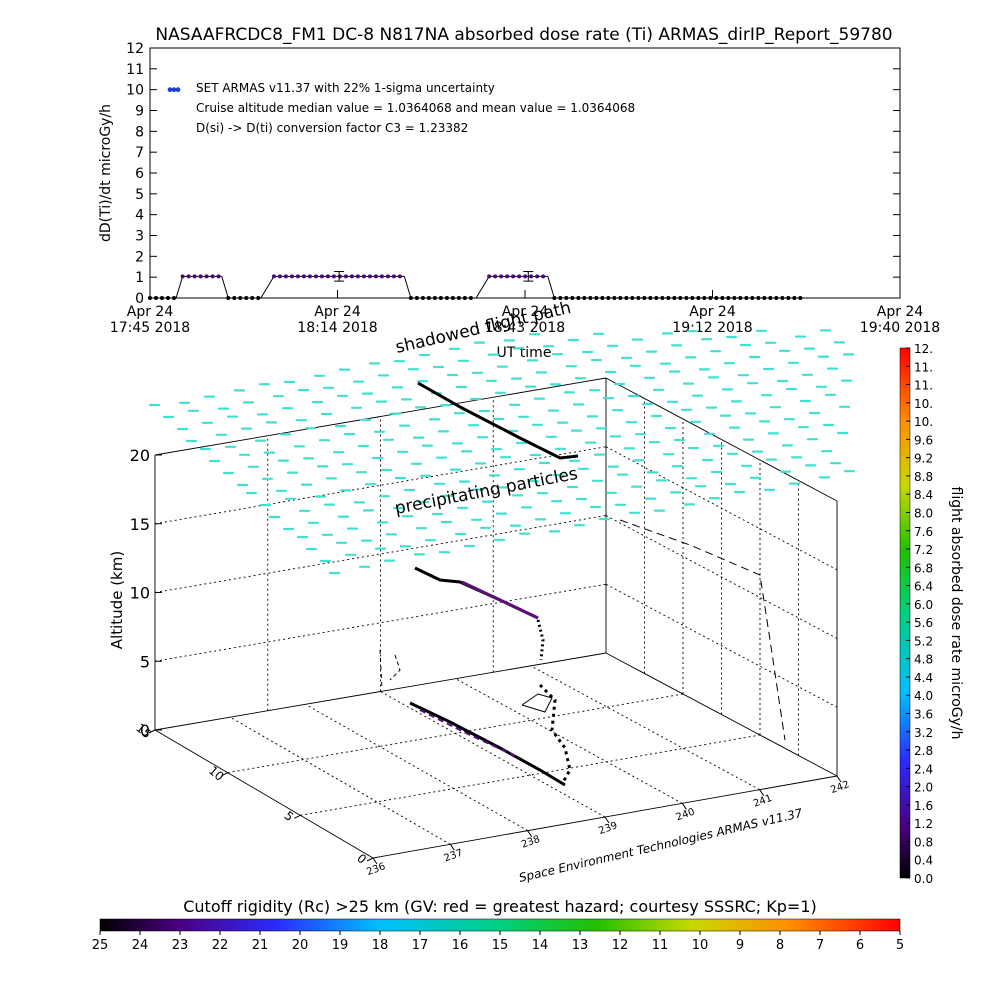 The image size is (1000, 1000). Describe the element at coordinates (923, 349) in the screenshot. I see `colorbar-tick-label: 12.` at that location.